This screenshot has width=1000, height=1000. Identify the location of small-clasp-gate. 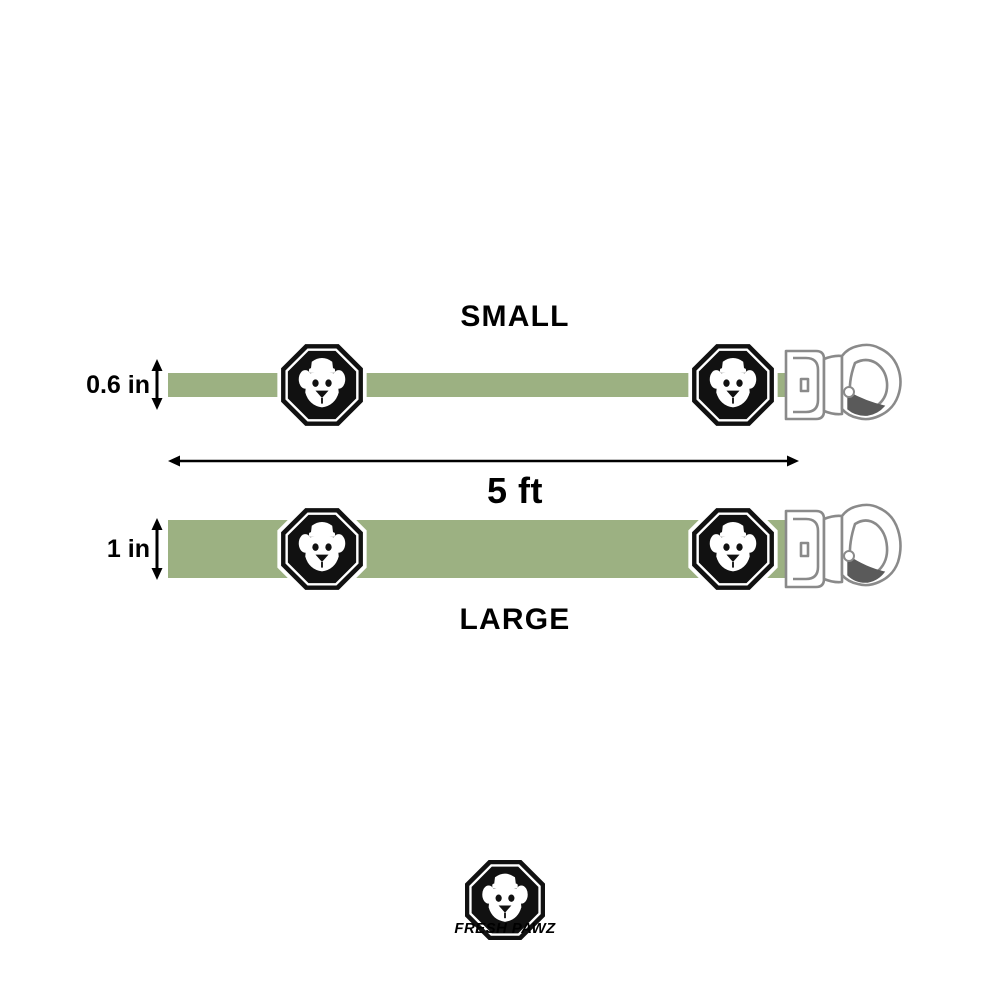
(866, 403).